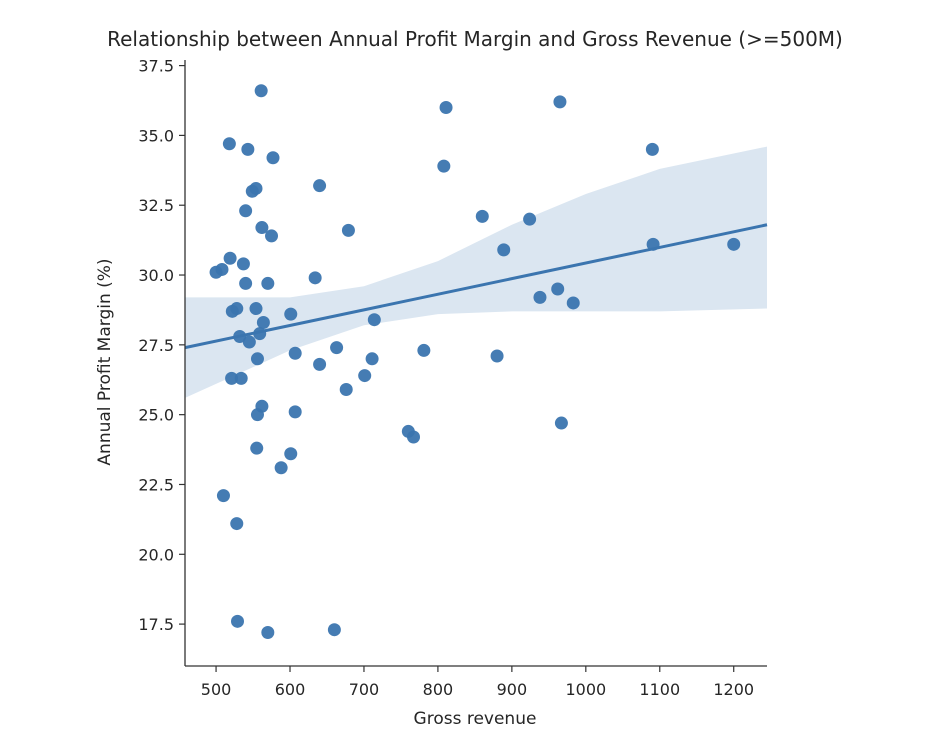  Describe the element at coordinates (156, 205) in the screenshot. I see `y-tick-label: 32.5` at that location.